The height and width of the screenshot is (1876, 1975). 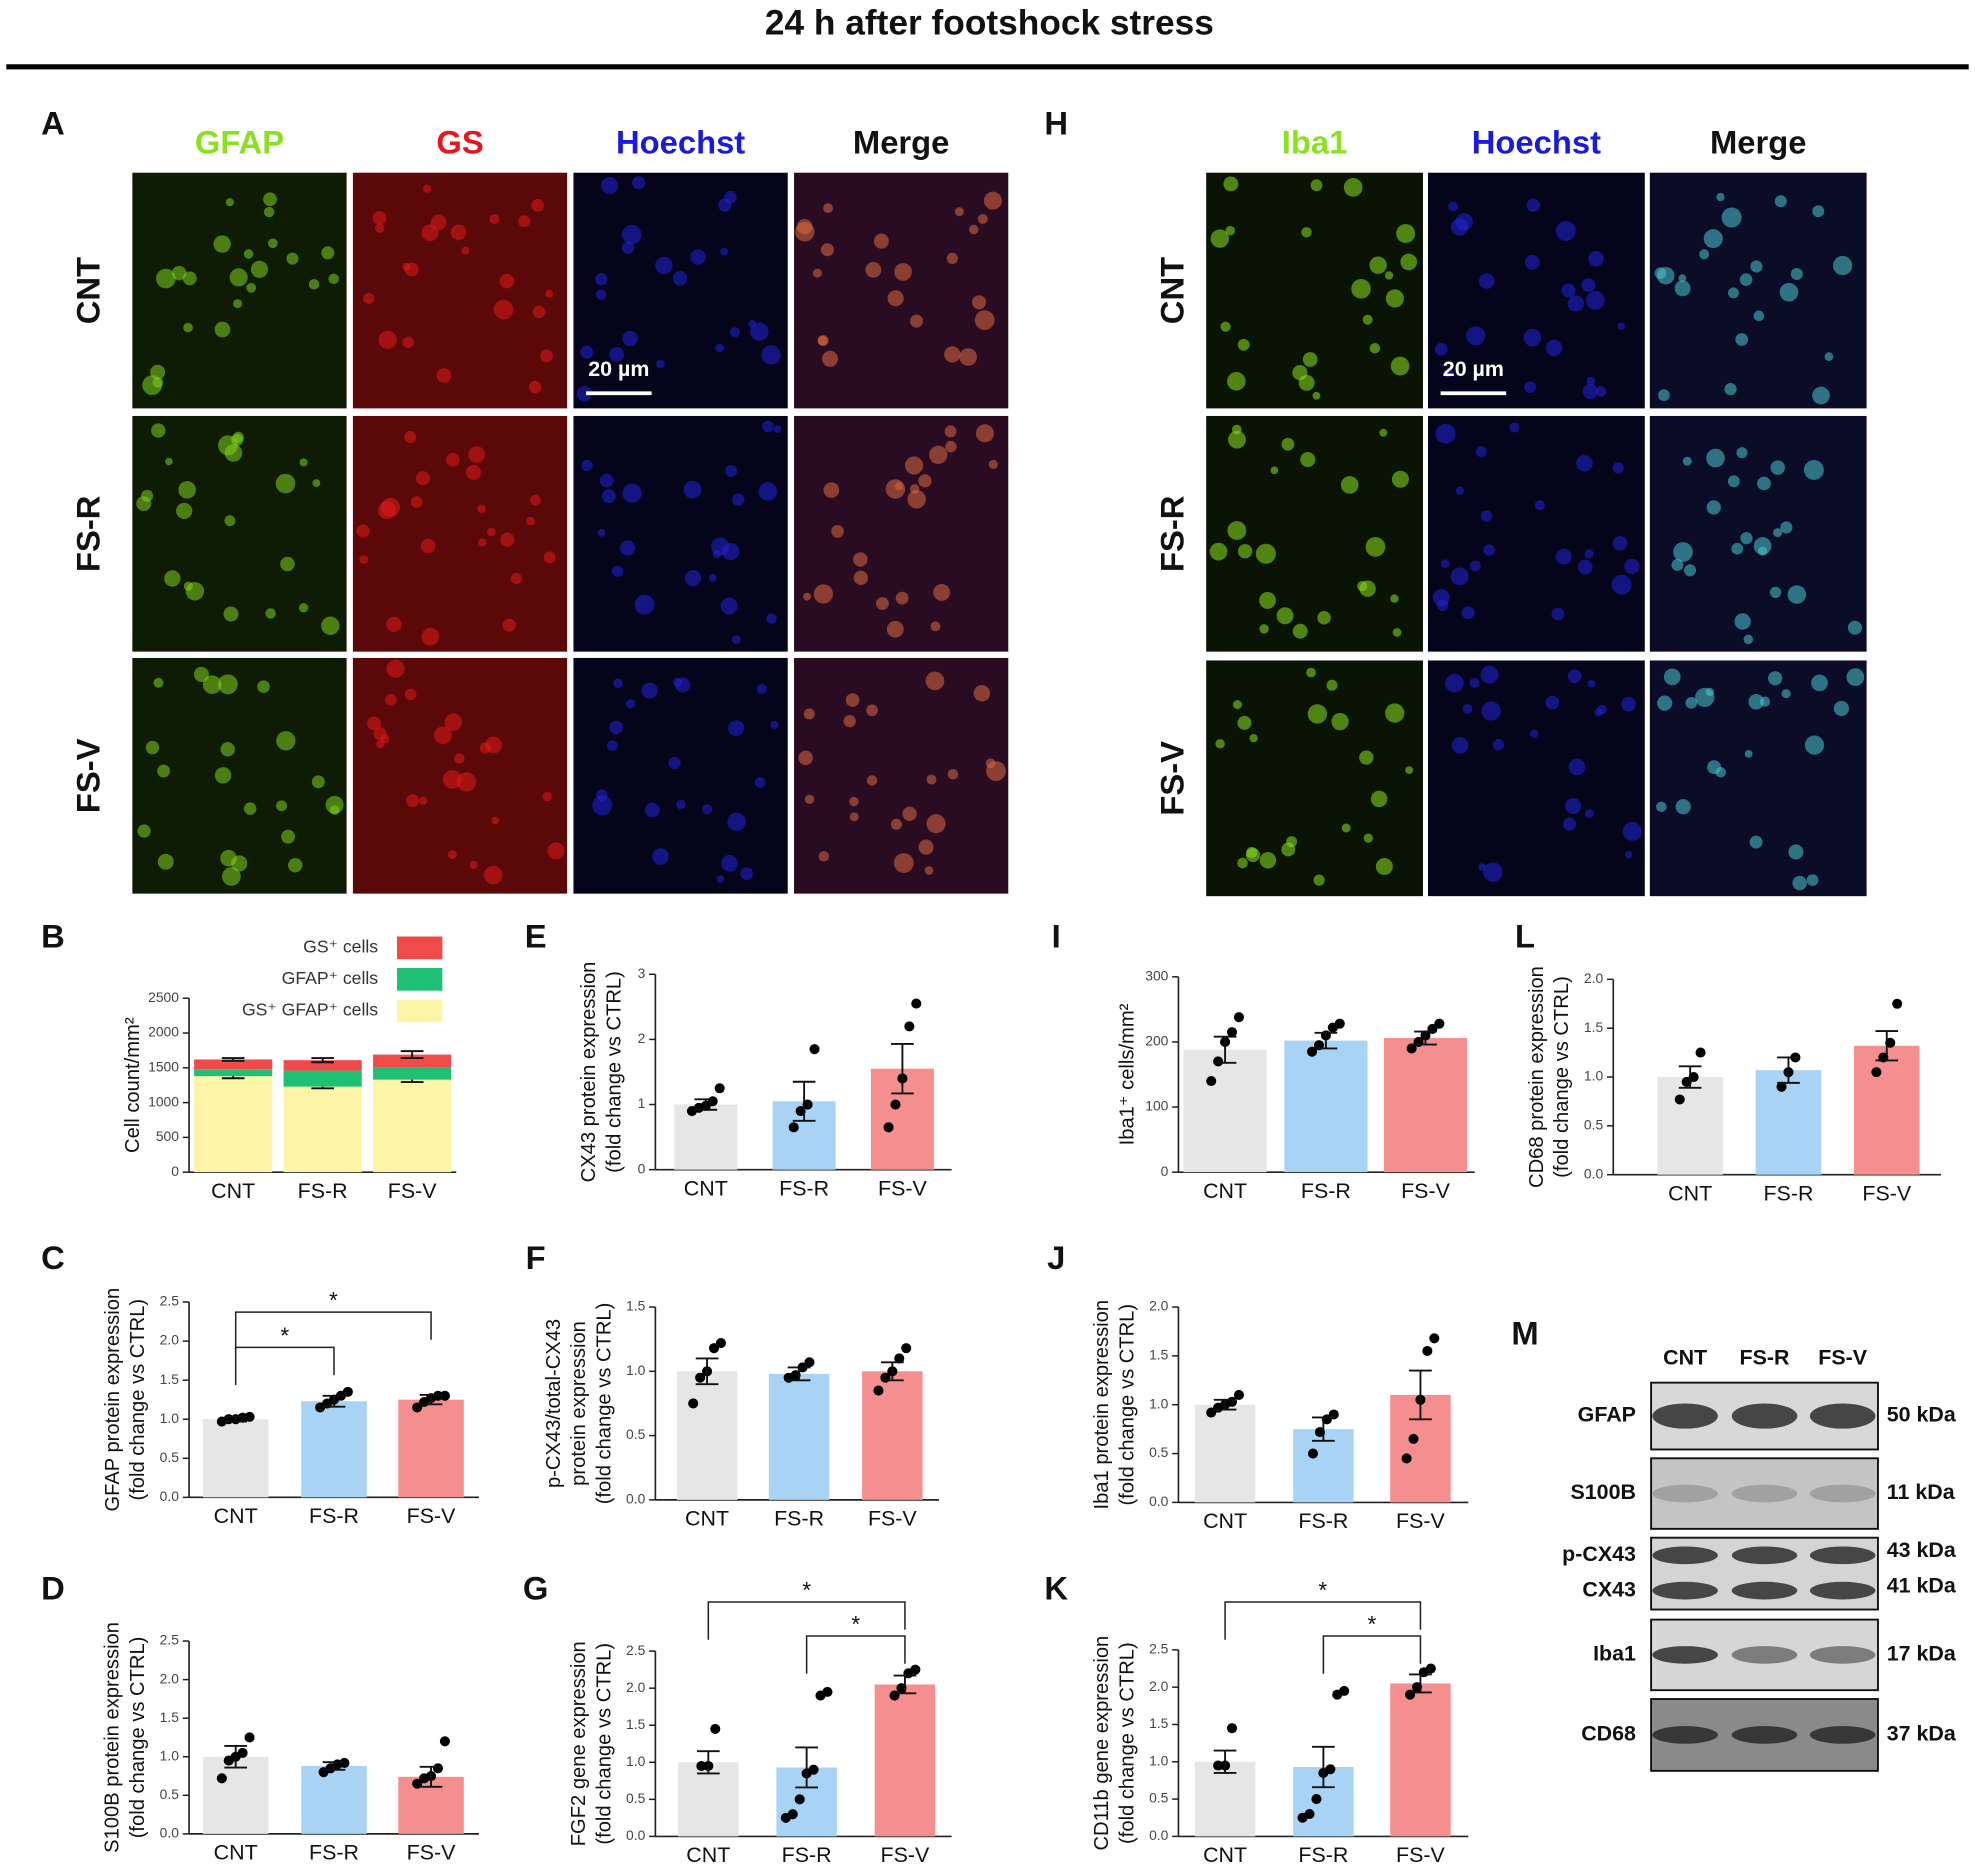 What do you see at coordinates (87, 290) in the screenshot?
I see `row-label: CNT` at bounding box center [87, 290].